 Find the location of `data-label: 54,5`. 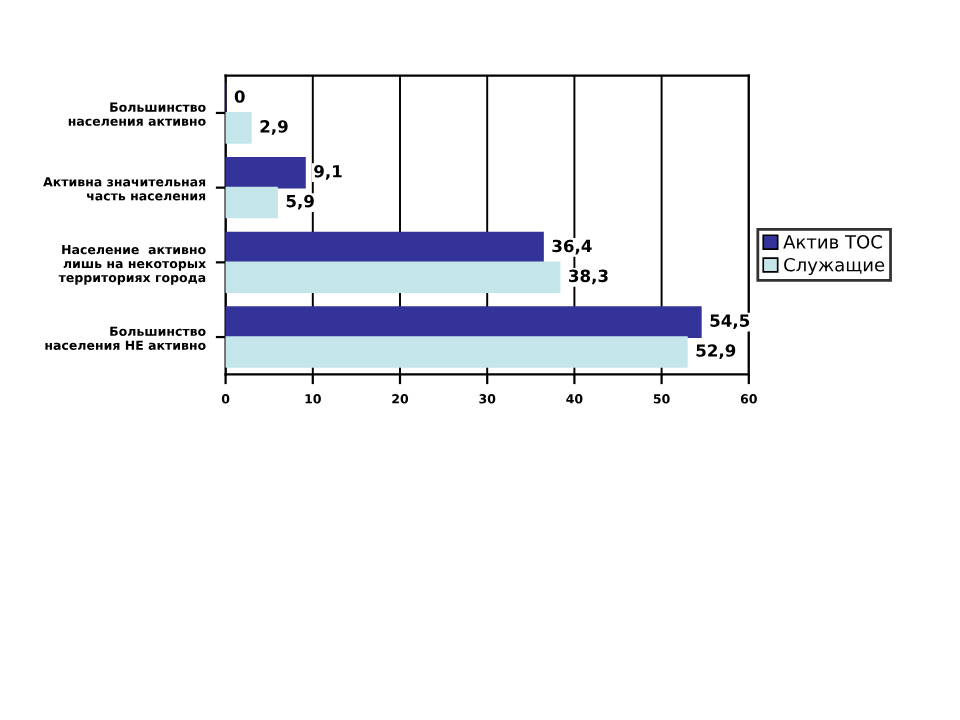

data-label: 54,5 is located at coordinates (730, 322).